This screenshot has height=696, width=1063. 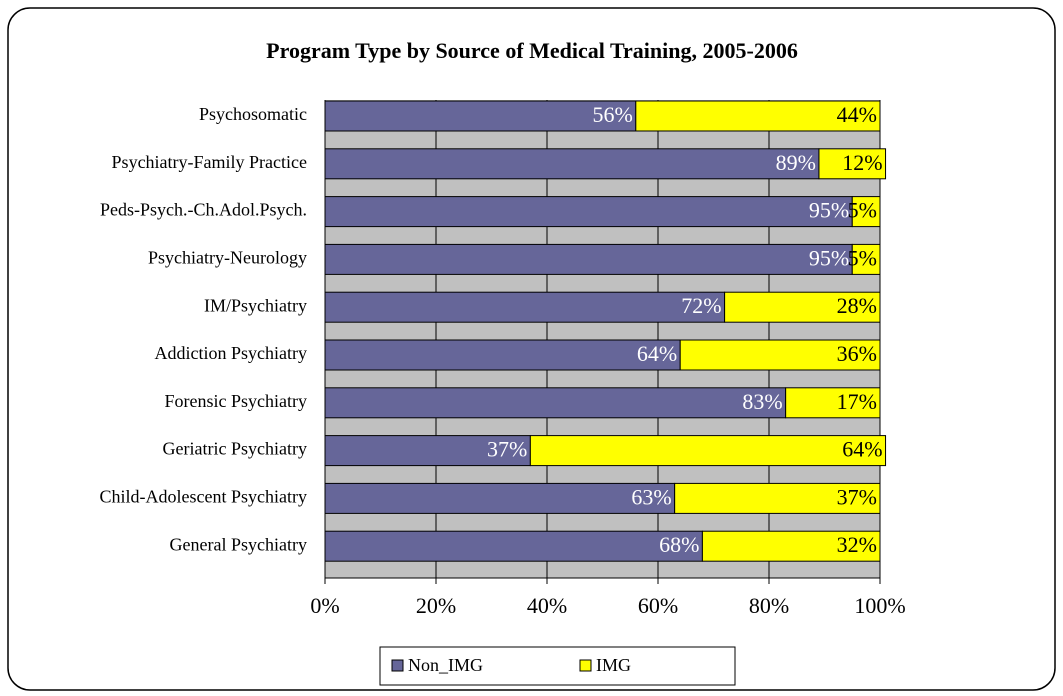 I want to click on y-tick-label: IM/Psychiatry, so click(x=255, y=305).